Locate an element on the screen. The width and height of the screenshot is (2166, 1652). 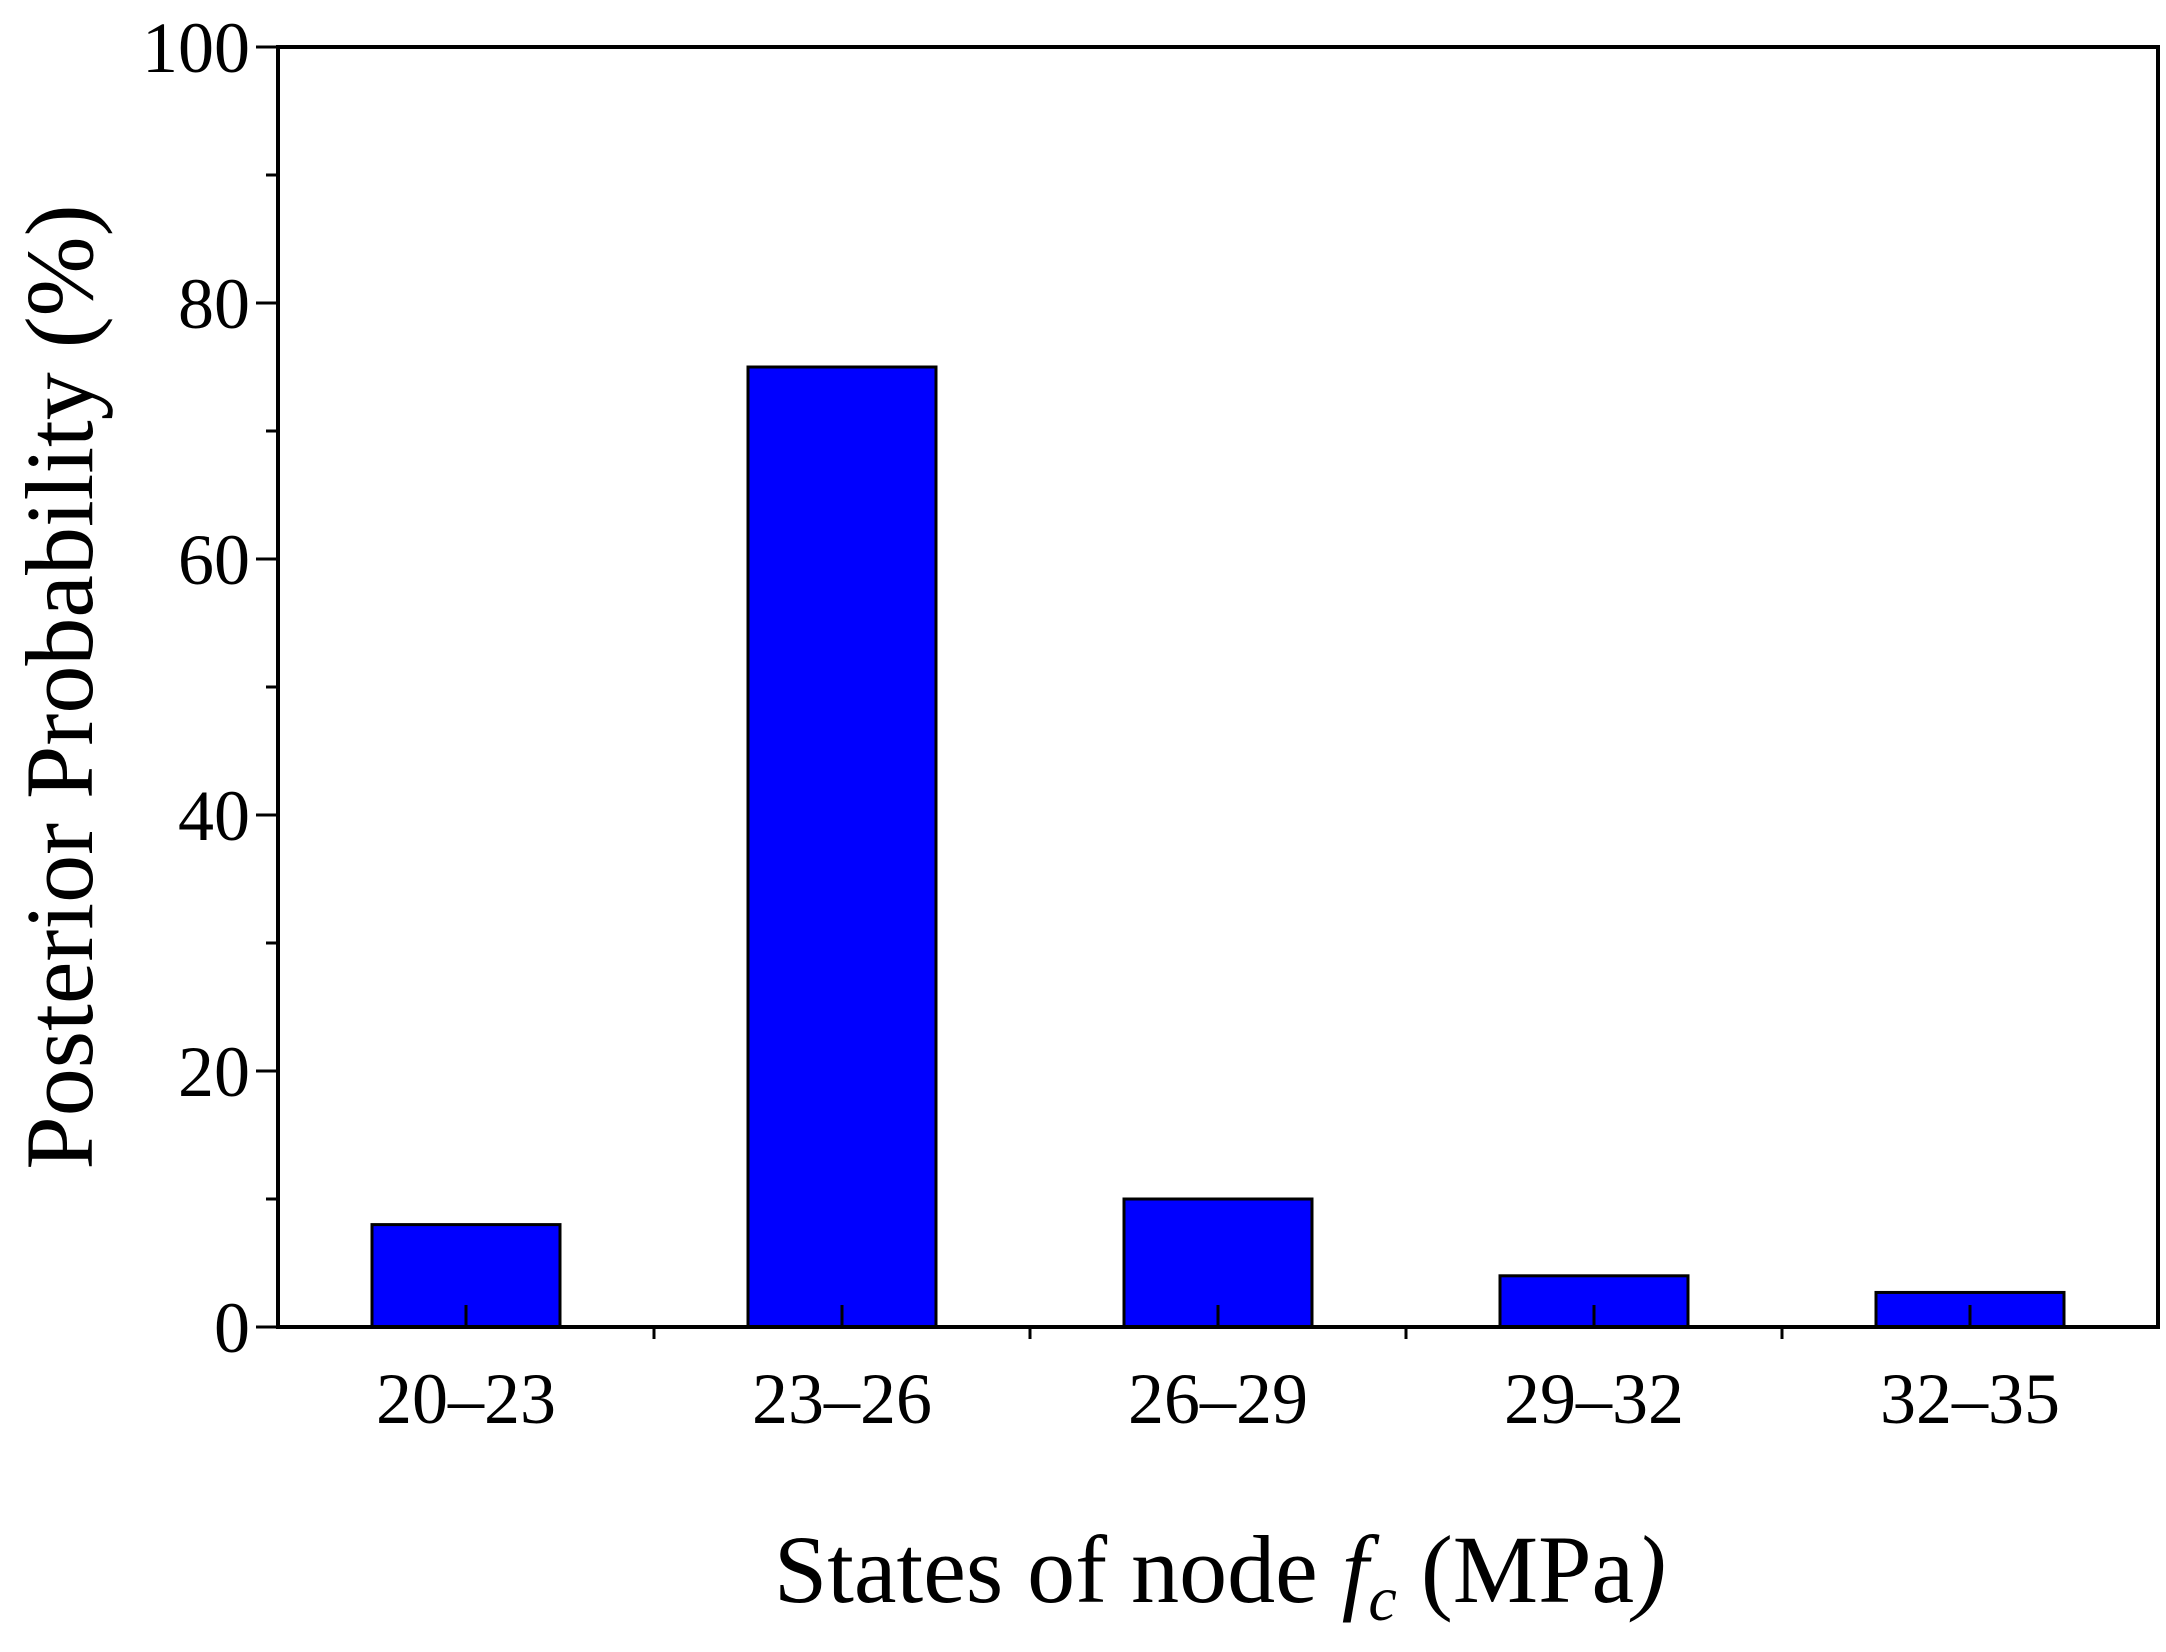
x-axis-title-prefix: States of node is located at coordinates (1058, 1569).